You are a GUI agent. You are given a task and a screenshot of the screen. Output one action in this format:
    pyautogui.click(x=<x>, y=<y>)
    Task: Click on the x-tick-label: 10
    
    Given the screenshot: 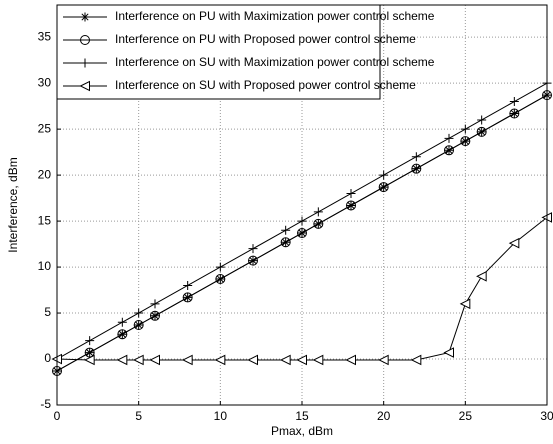 What is the action you would take?
    pyautogui.click(x=221, y=416)
    